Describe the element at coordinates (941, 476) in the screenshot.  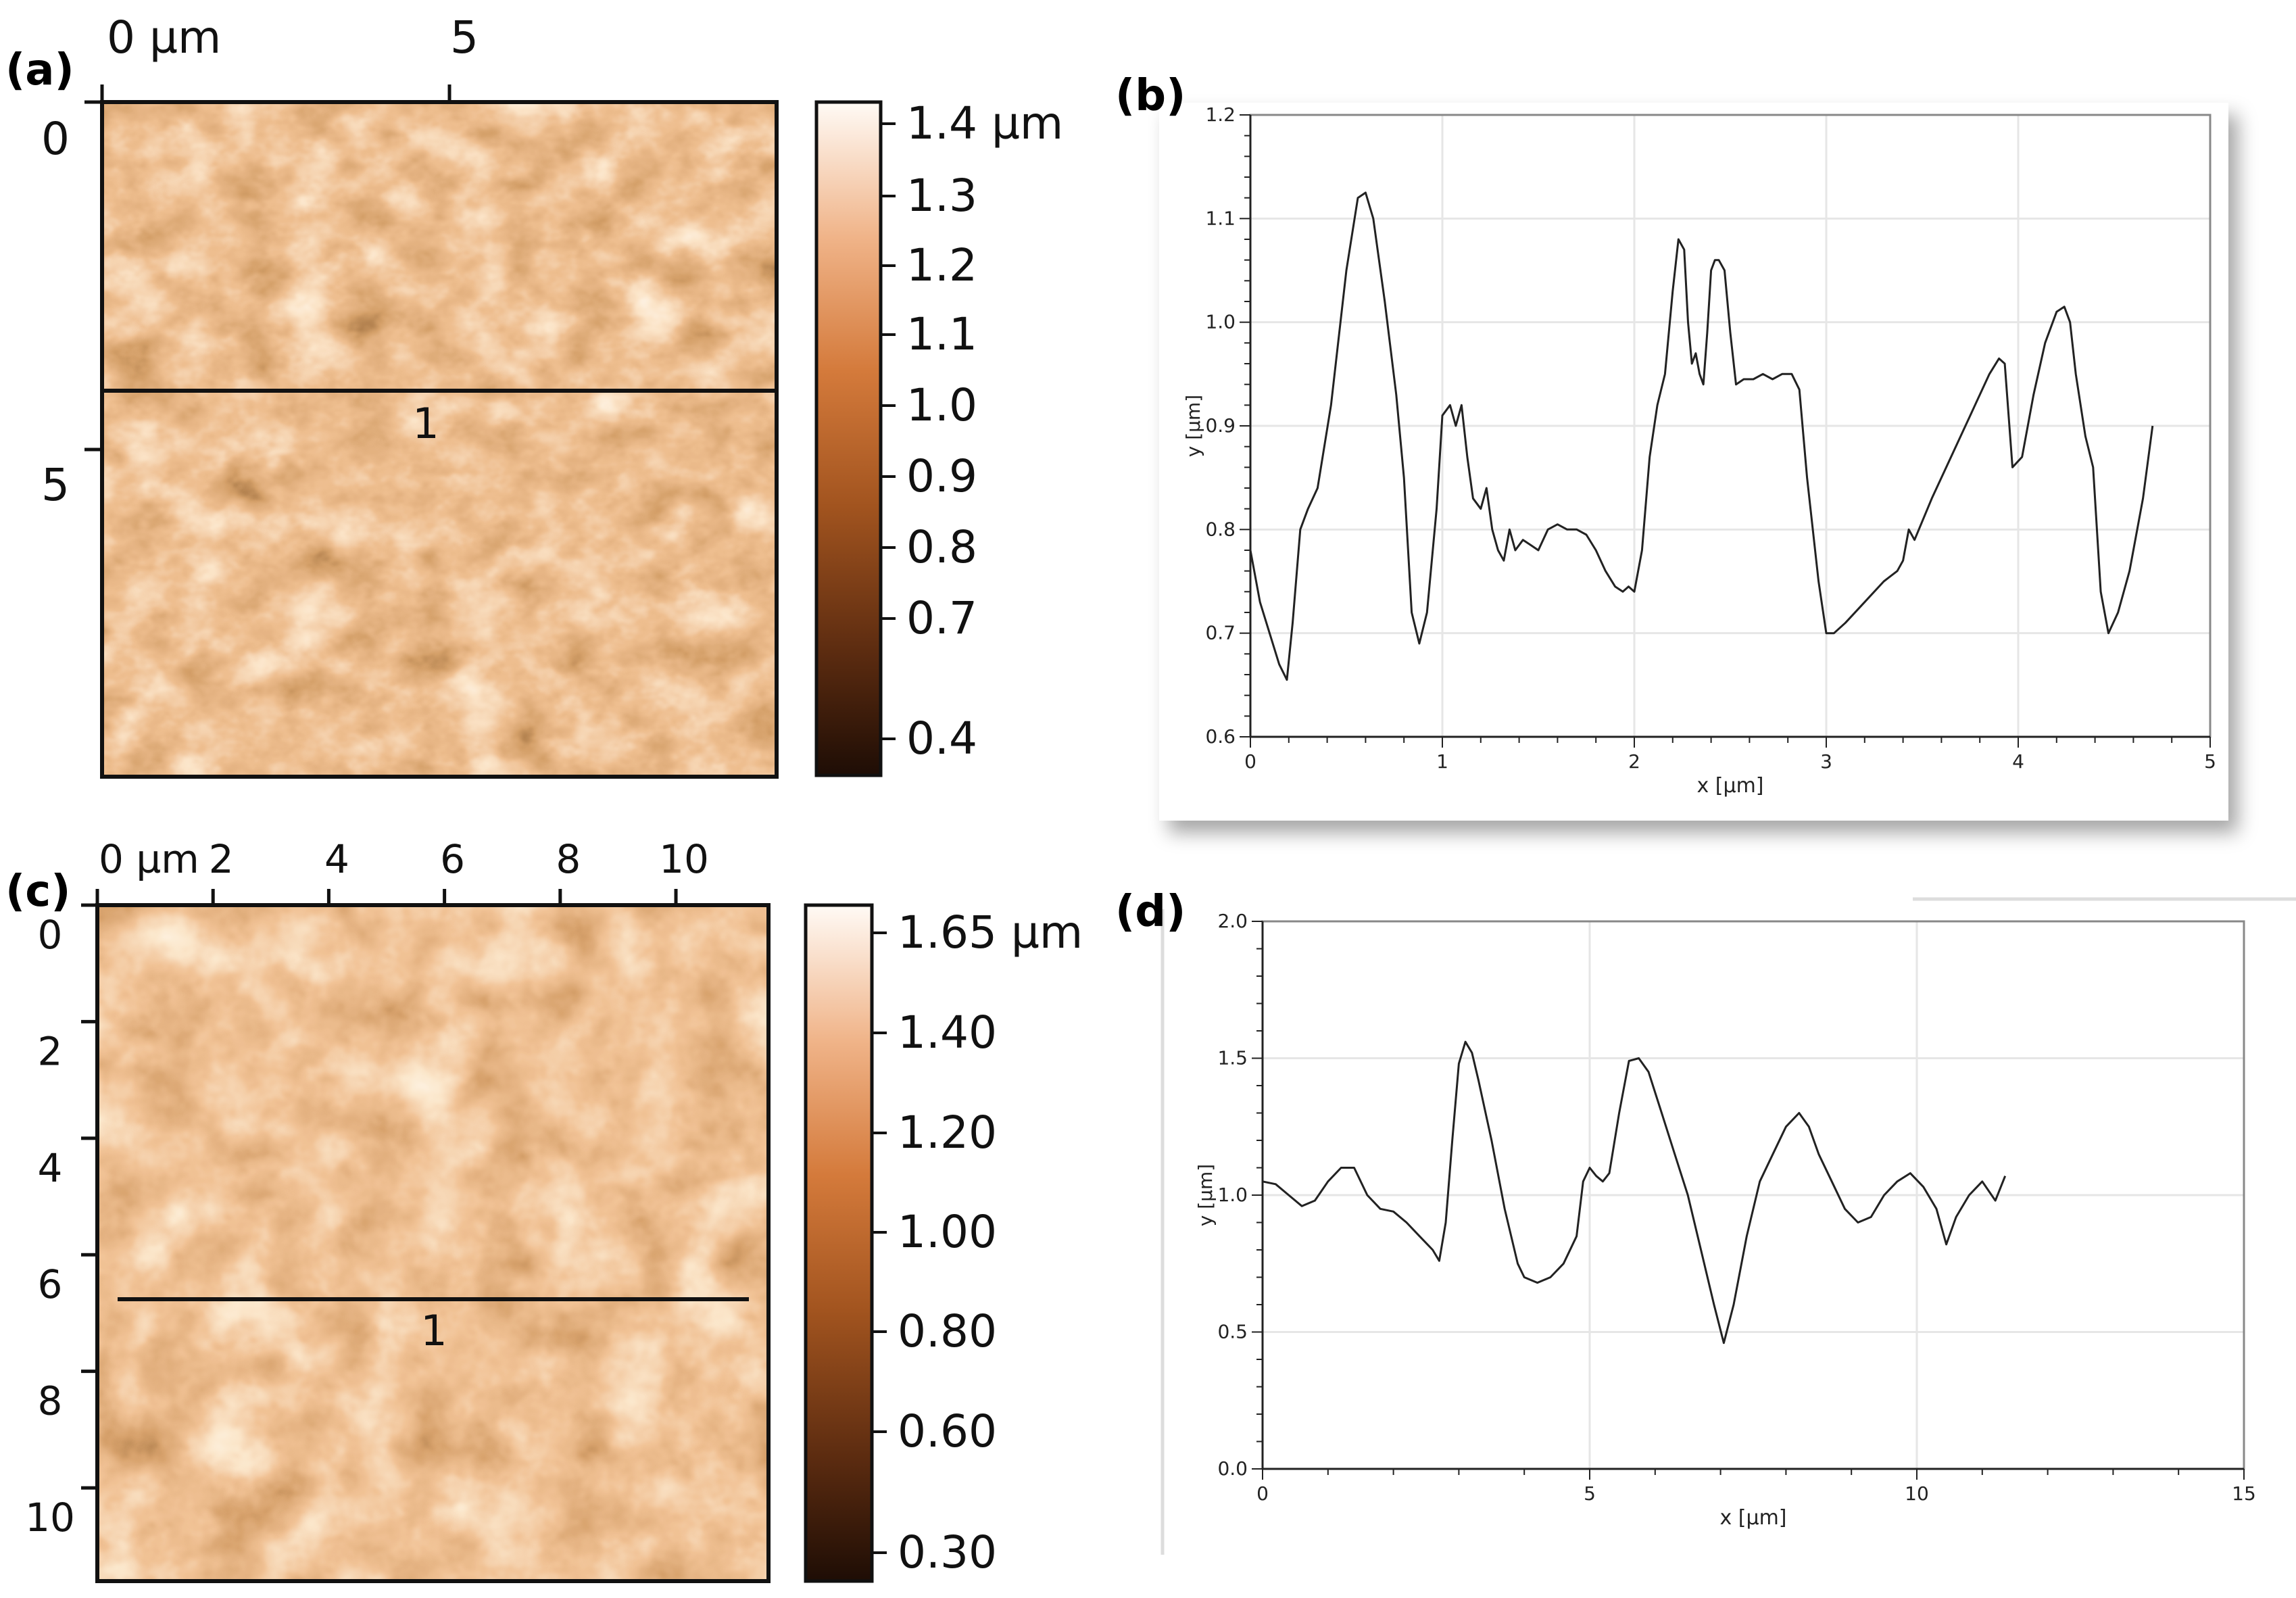
I see `colorbar-tick-label: 0.9` at that location.